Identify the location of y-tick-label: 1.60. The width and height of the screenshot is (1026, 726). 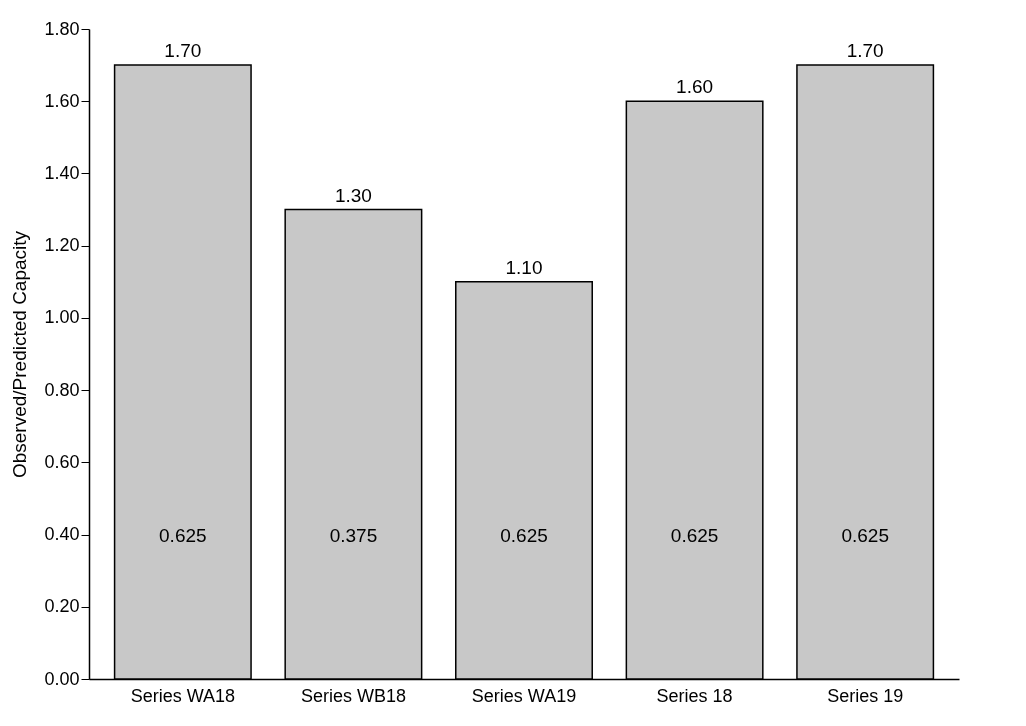
(62, 100).